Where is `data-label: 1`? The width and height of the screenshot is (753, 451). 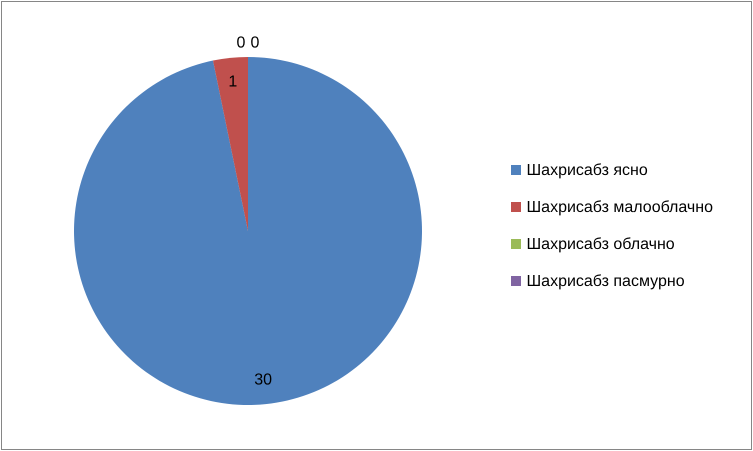 data-label: 1 is located at coordinates (233, 82).